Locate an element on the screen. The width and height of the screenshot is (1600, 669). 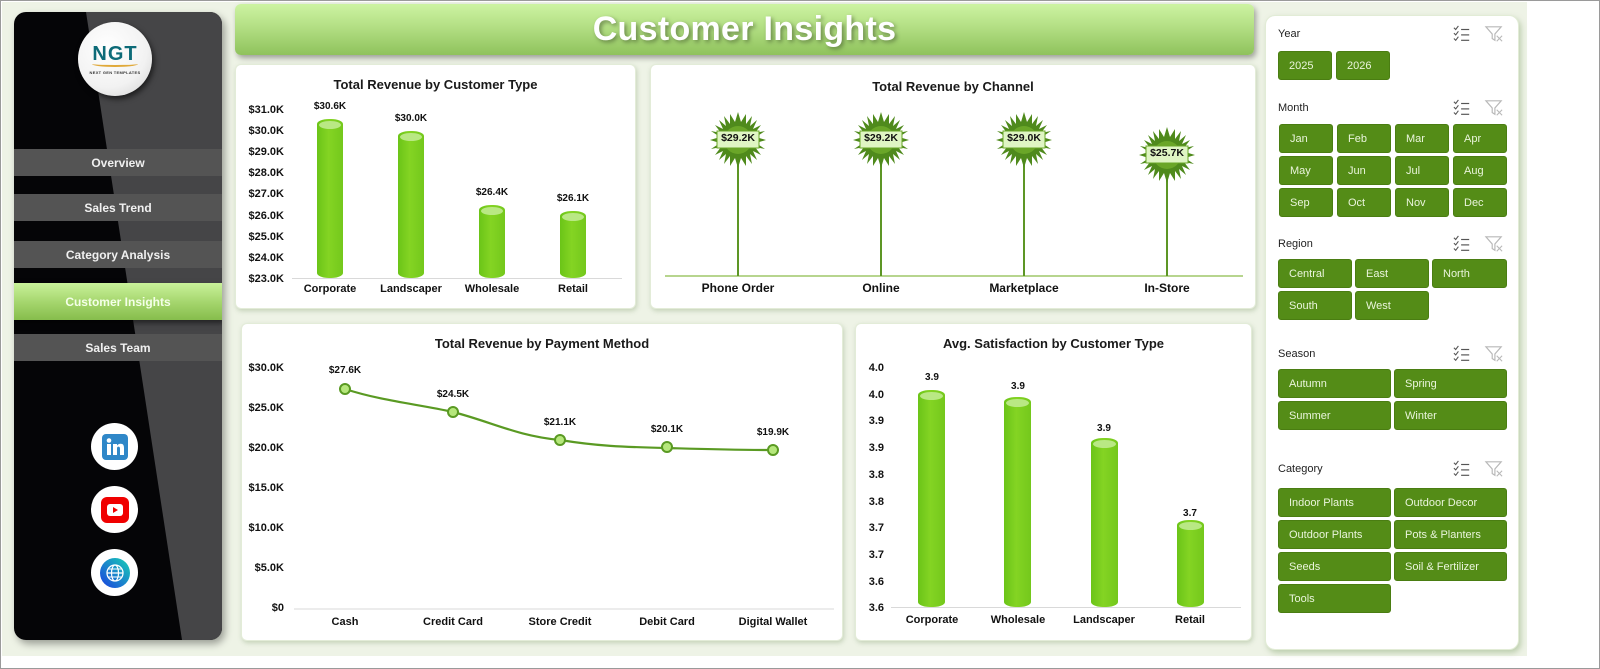
nav-sales-team: Sales Team is located at coordinates (118, 347).